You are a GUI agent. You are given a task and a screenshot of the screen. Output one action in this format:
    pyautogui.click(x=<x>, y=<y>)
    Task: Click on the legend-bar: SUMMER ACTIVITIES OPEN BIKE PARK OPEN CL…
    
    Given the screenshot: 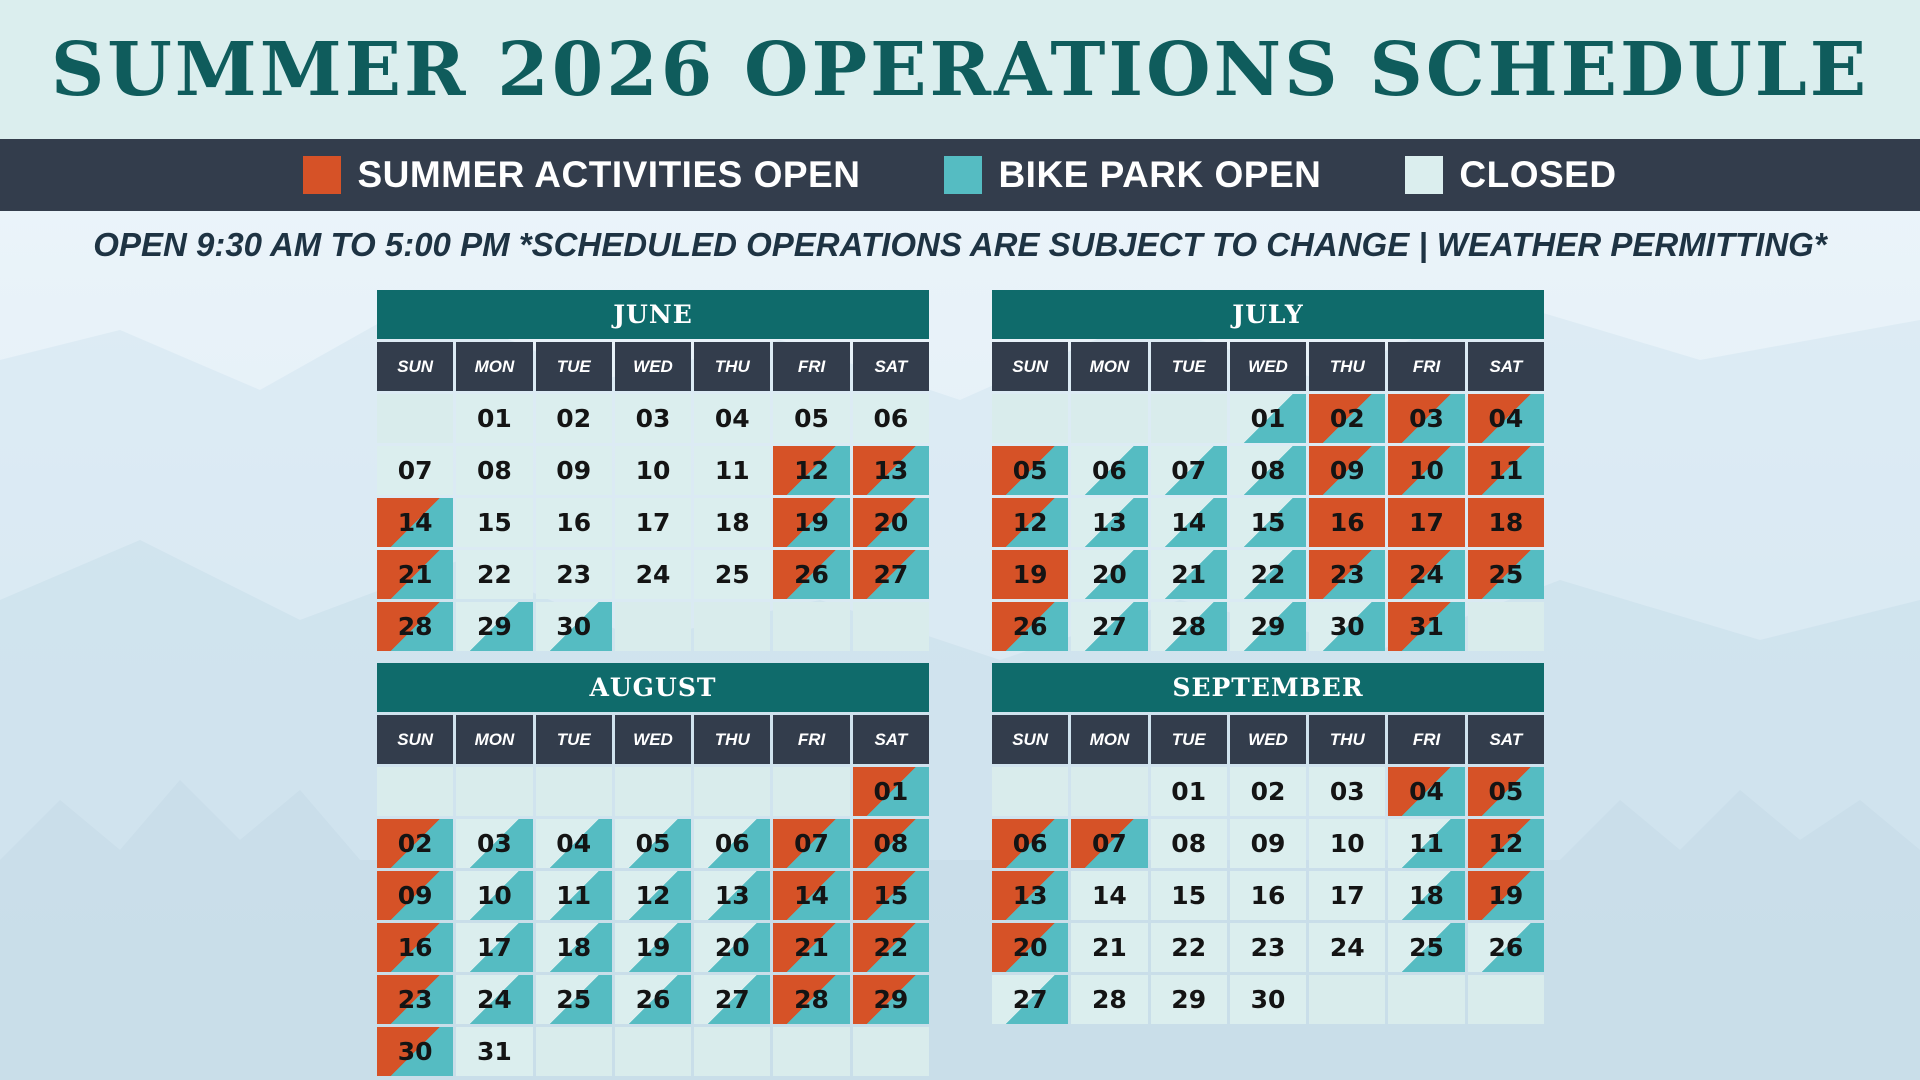 What is the action you would take?
    pyautogui.click(x=960, y=175)
    